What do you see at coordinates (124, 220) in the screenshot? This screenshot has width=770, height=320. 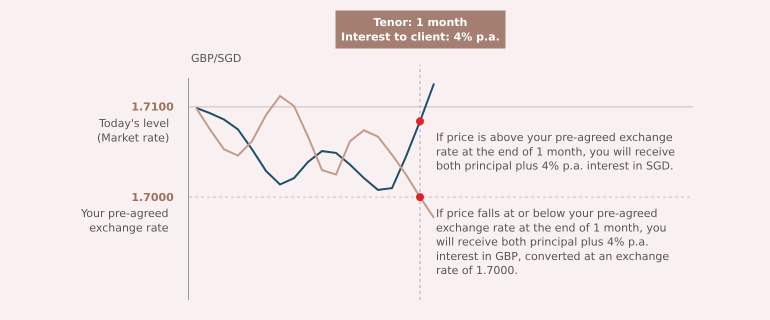 I see `ref-line-label: Your pre-agreed exchange rate` at bounding box center [124, 220].